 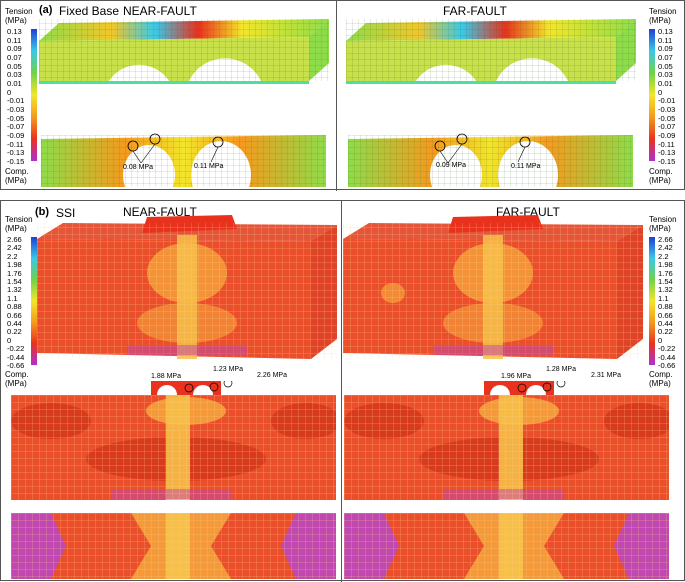 I want to click on panel-b-near-title: NEAR-FAULT, so click(x=160, y=212).